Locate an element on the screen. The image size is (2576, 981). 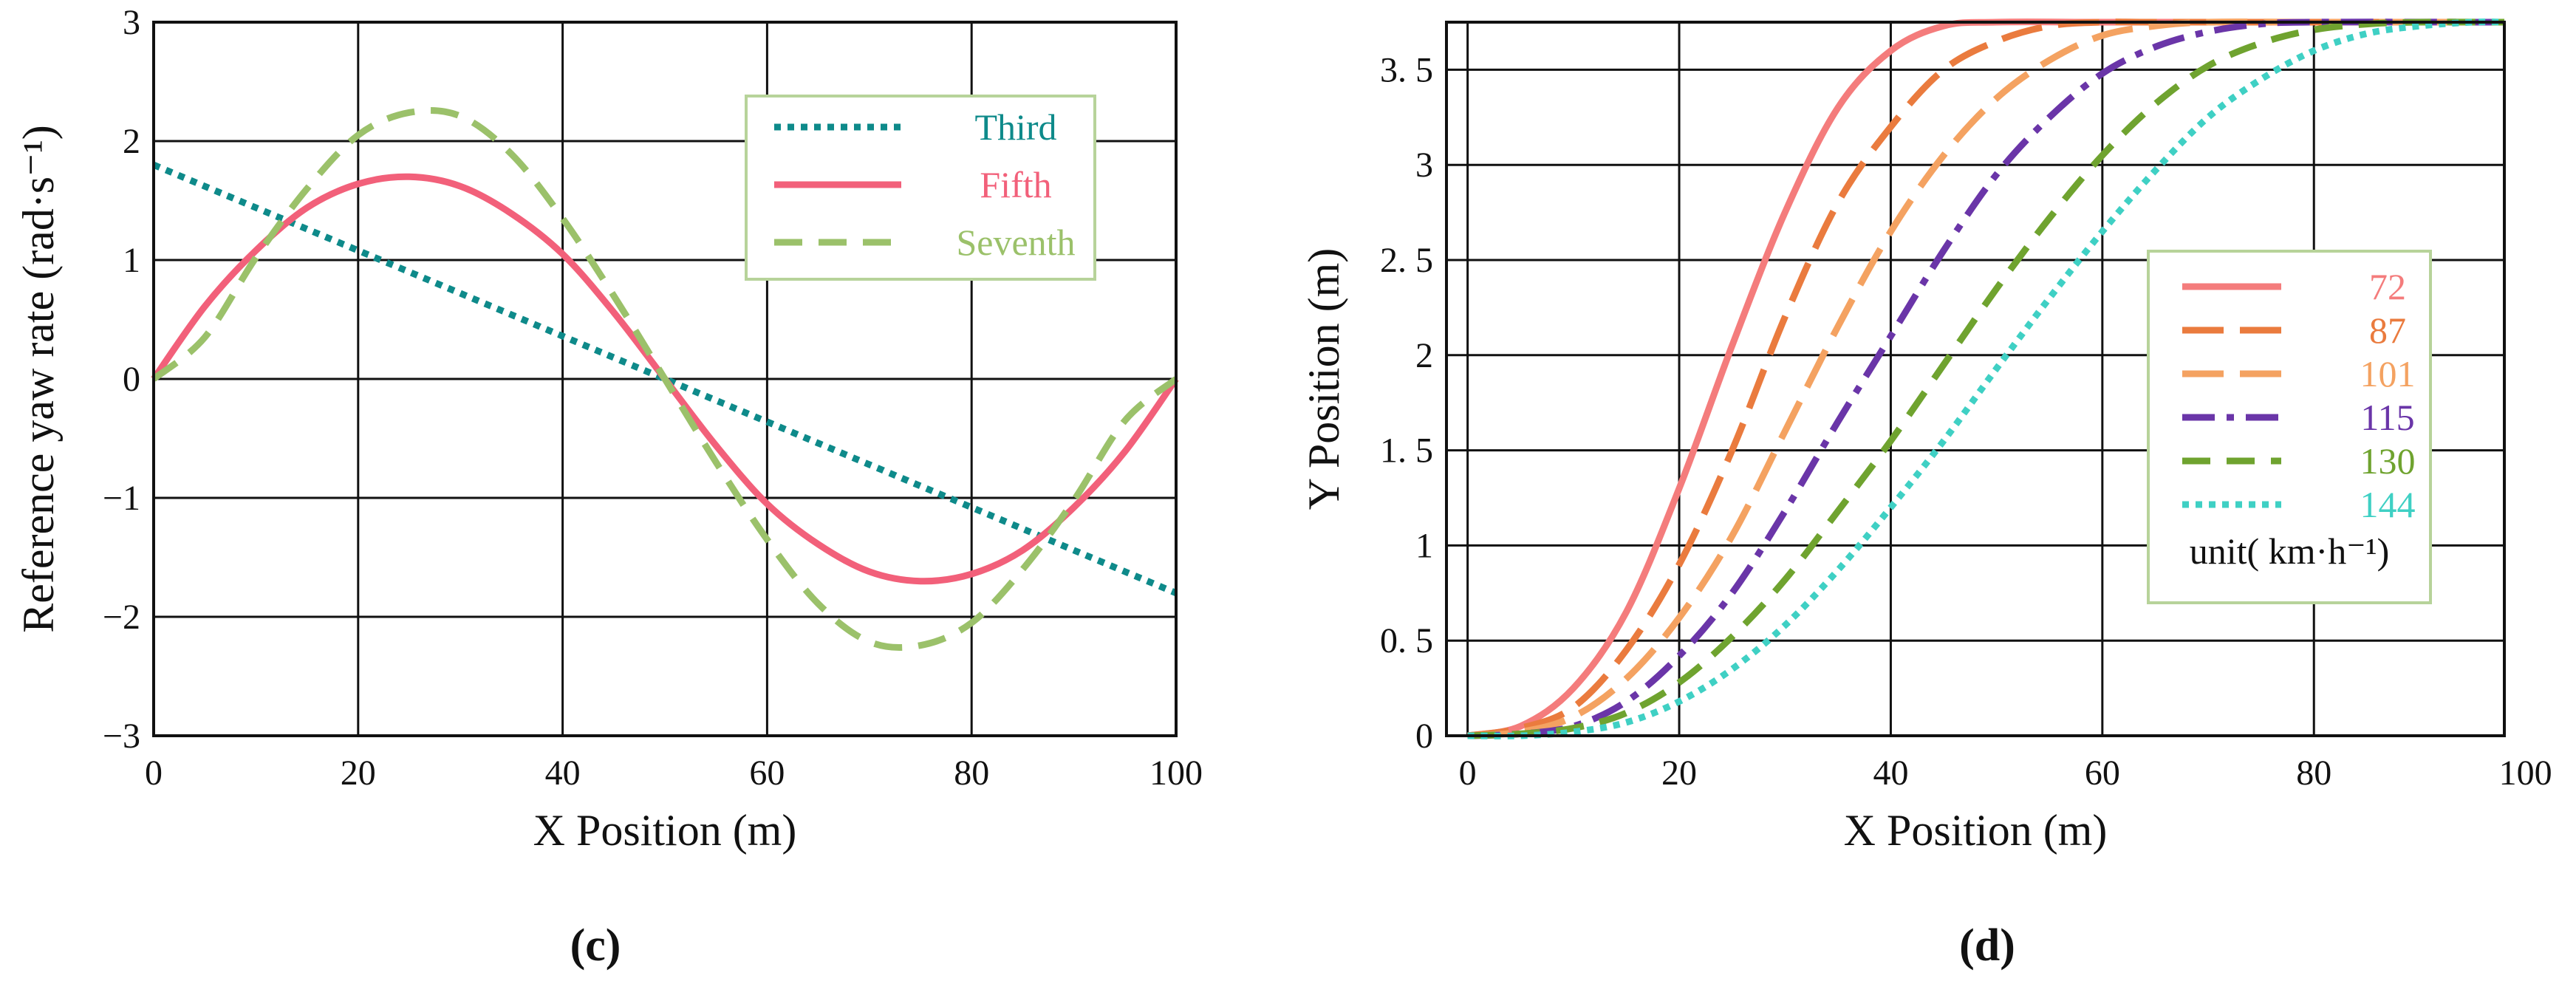
panel-label: (d) is located at coordinates (1987, 945).